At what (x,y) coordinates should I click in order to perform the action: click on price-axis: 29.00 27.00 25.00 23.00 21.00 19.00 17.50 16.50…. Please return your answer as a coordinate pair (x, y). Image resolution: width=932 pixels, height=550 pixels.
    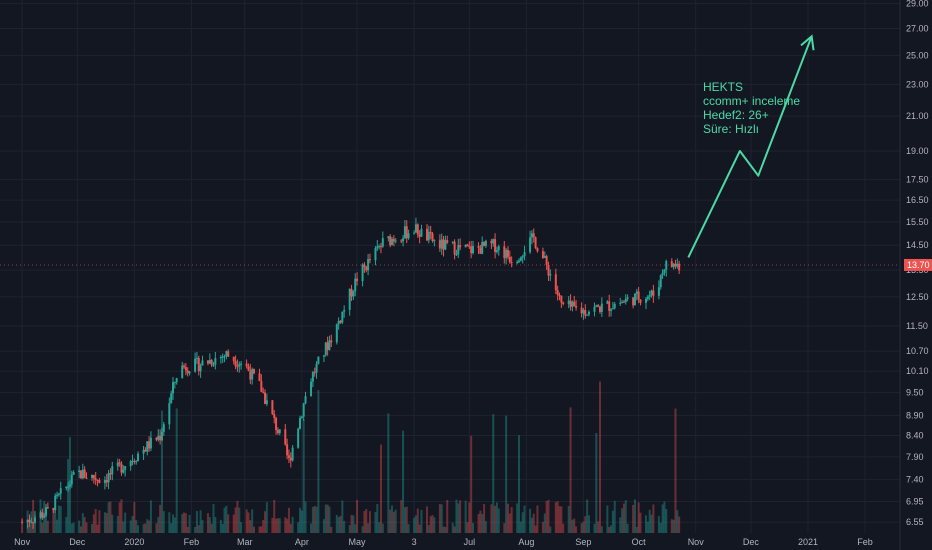
    Looking at the image, I should click on (914, 275).